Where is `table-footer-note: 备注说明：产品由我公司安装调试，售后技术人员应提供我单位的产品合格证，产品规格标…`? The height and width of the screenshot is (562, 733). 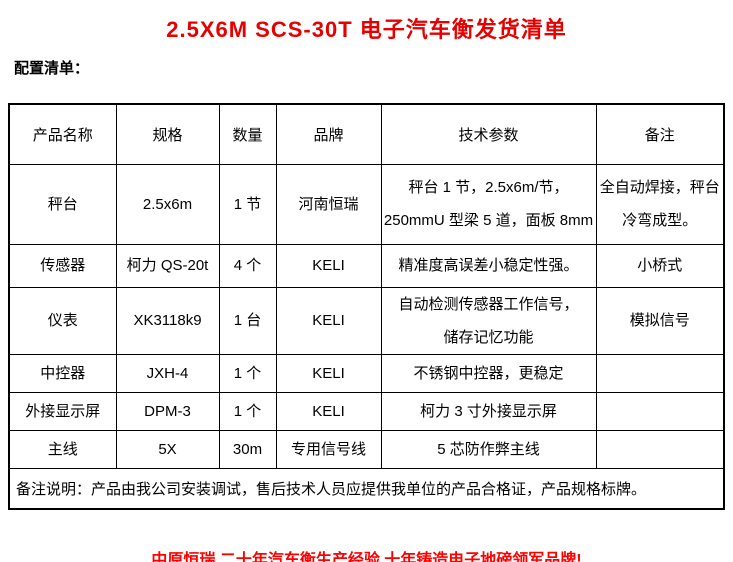 table-footer-note: 备注说明：产品由我公司安装调试，售后技术人员应提供我单位的产品合格证，产品规格标… is located at coordinates (366, 488).